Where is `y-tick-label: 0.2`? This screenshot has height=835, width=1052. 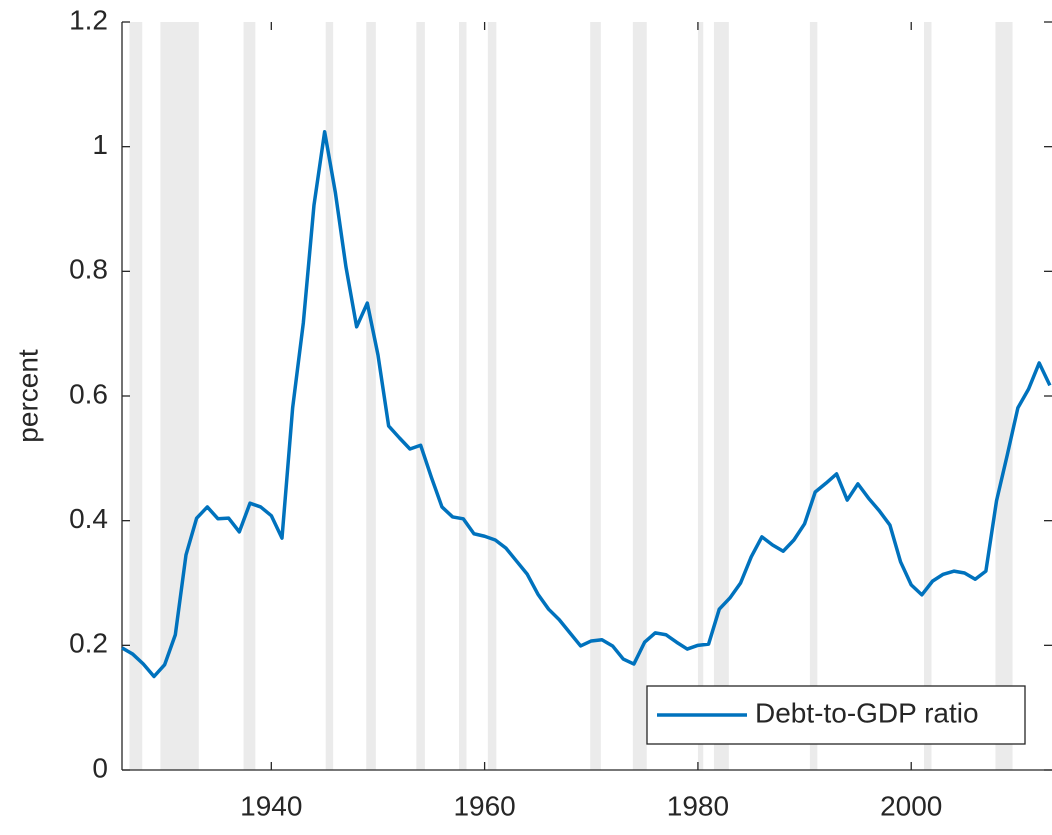
y-tick-label: 0.2 is located at coordinates (88, 643).